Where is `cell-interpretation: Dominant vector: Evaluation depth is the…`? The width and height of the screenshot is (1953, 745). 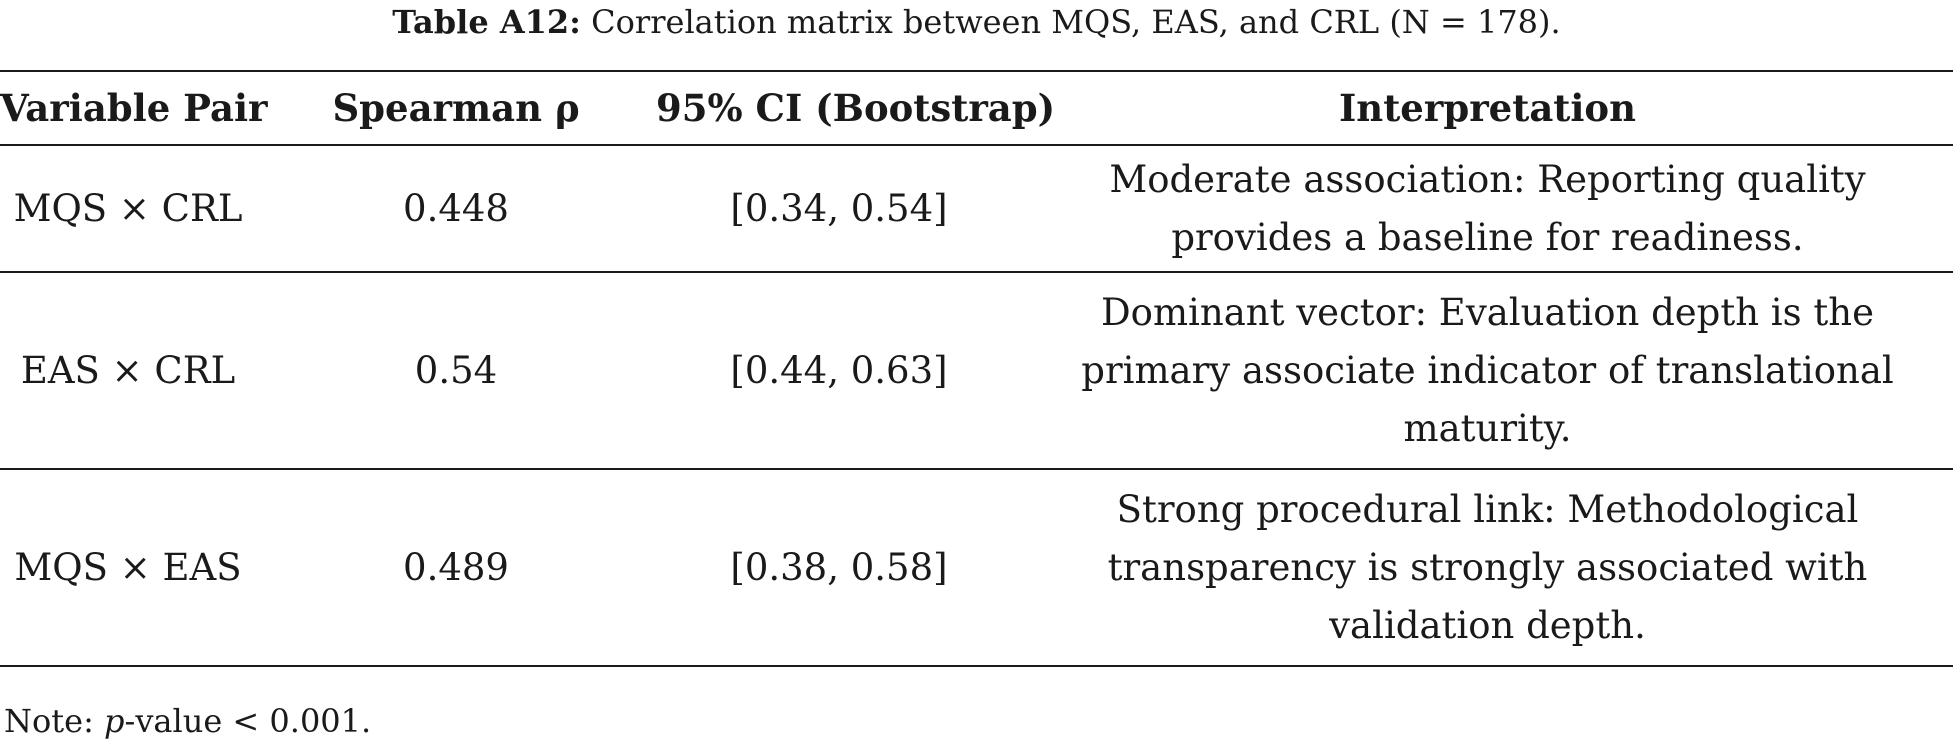 cell-interpretation: Dominant vector: Evaluation depth is the… is located at coordinates (1487, 370).